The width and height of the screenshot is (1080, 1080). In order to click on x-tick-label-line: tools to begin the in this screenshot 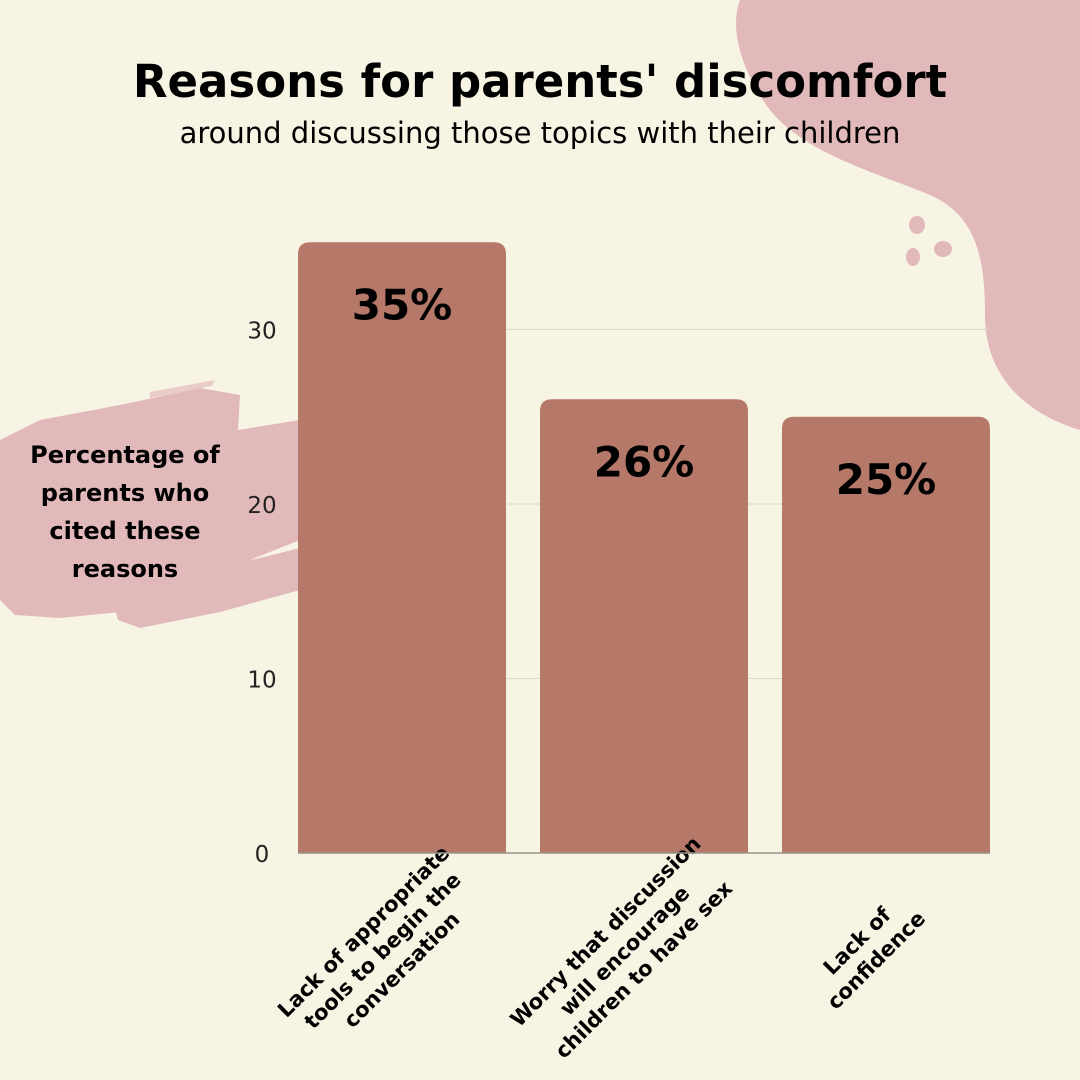, I will do `click(383, 951)`.